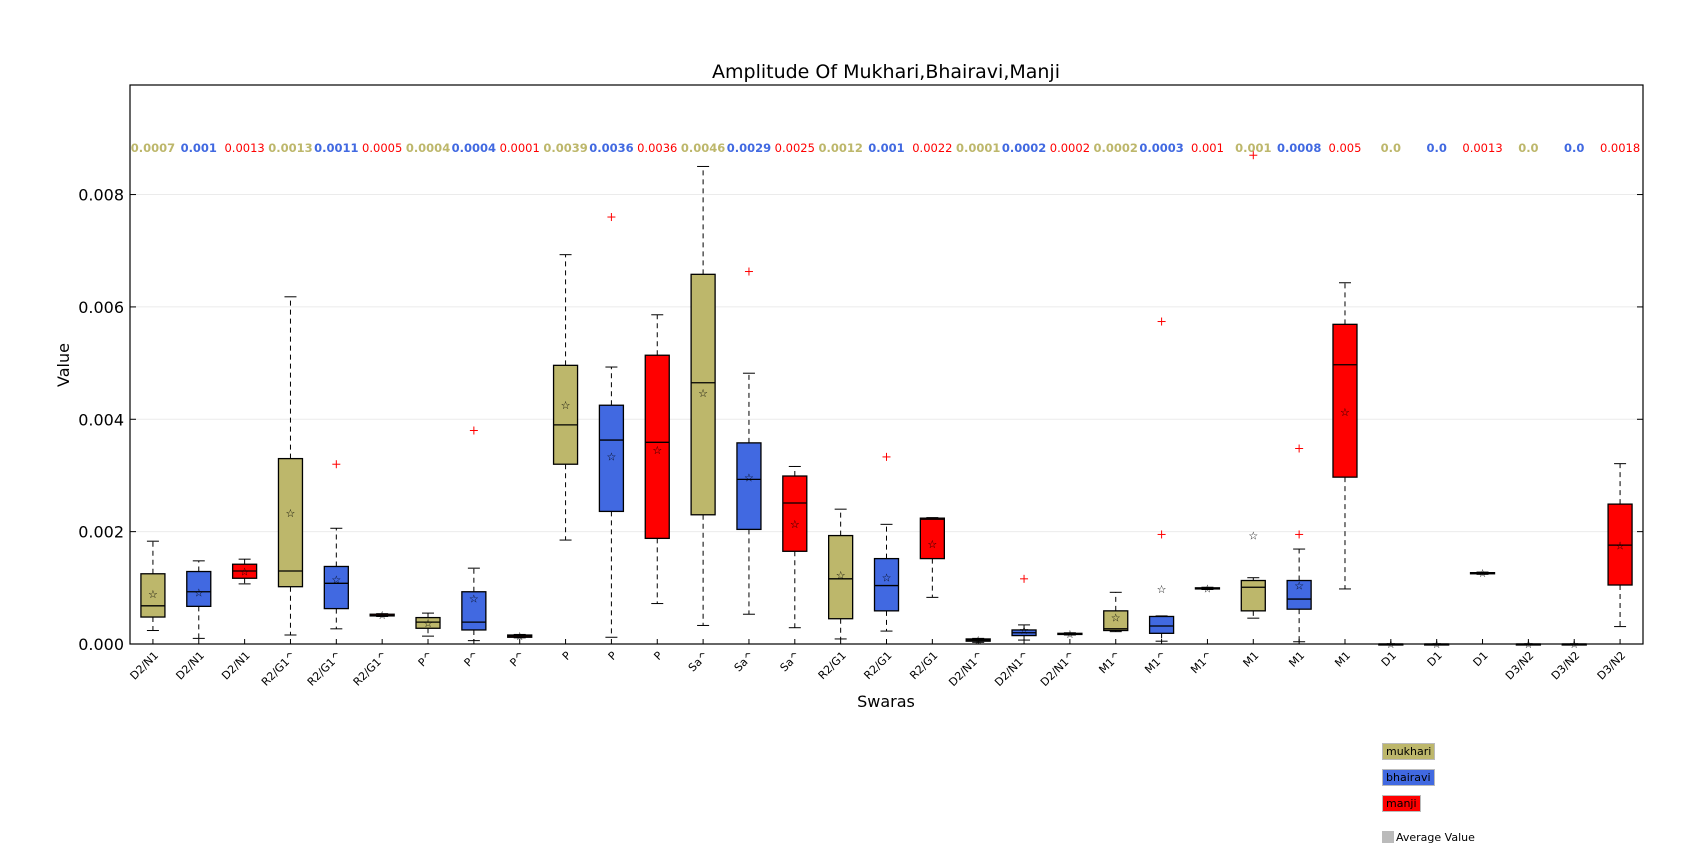 Image resolution: width=1707 pixels, height=848 pixels. What do you see at coordinates (703, 148) in the screenshot?
I see `top-value-label: 0.0046` at bounding box center [703, 148].